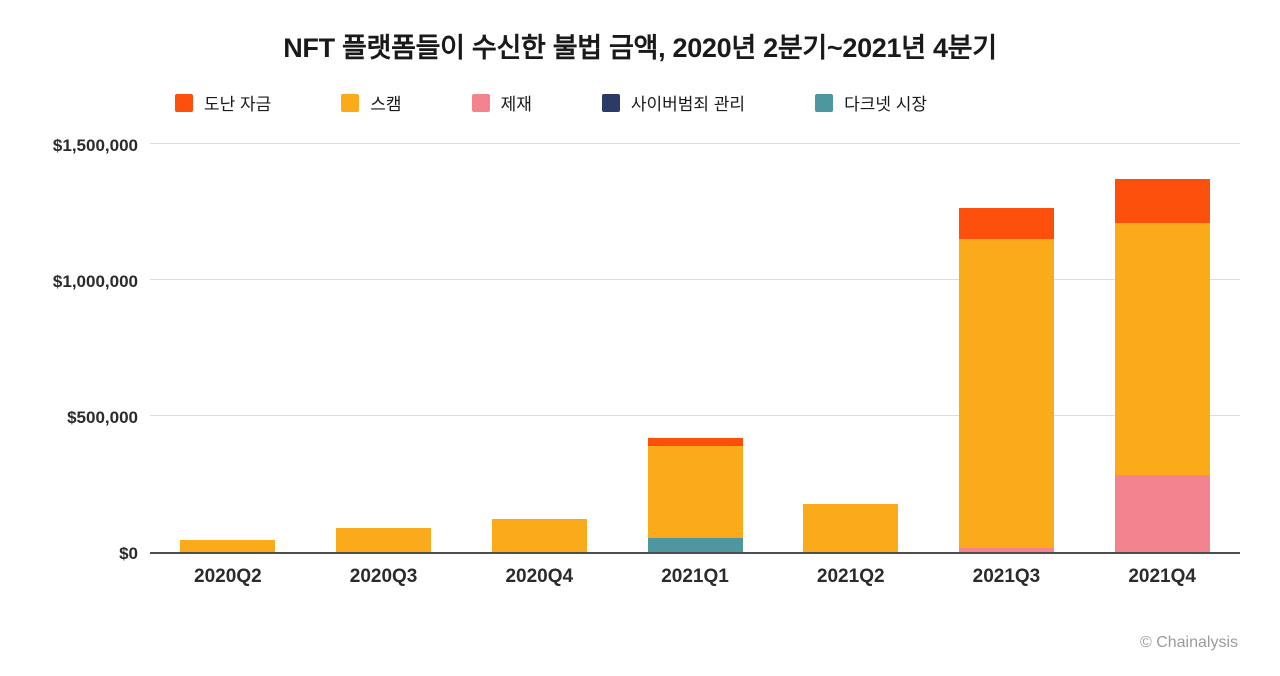  Describe the element at coordinates (95, 281) in the screenshot. I see `y-tick-label: $1,000,000` at that location.